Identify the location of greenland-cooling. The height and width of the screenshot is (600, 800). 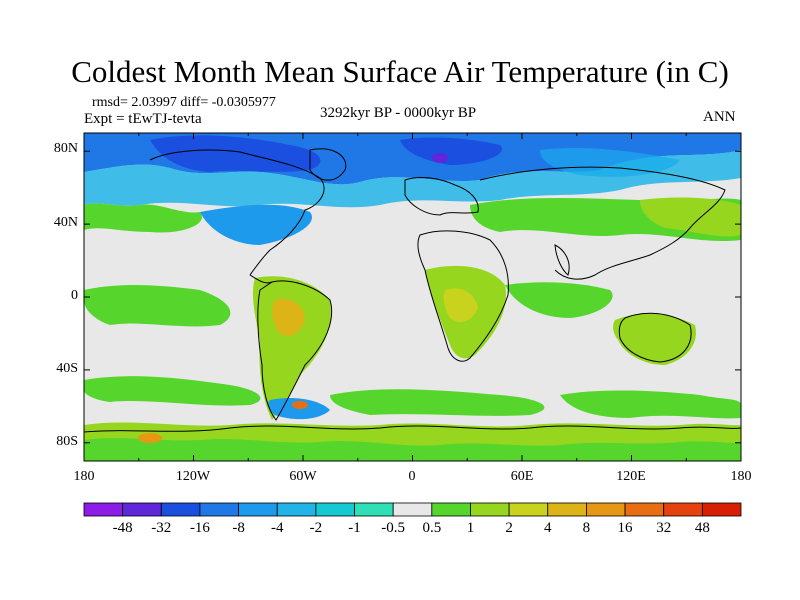
(451, 151).